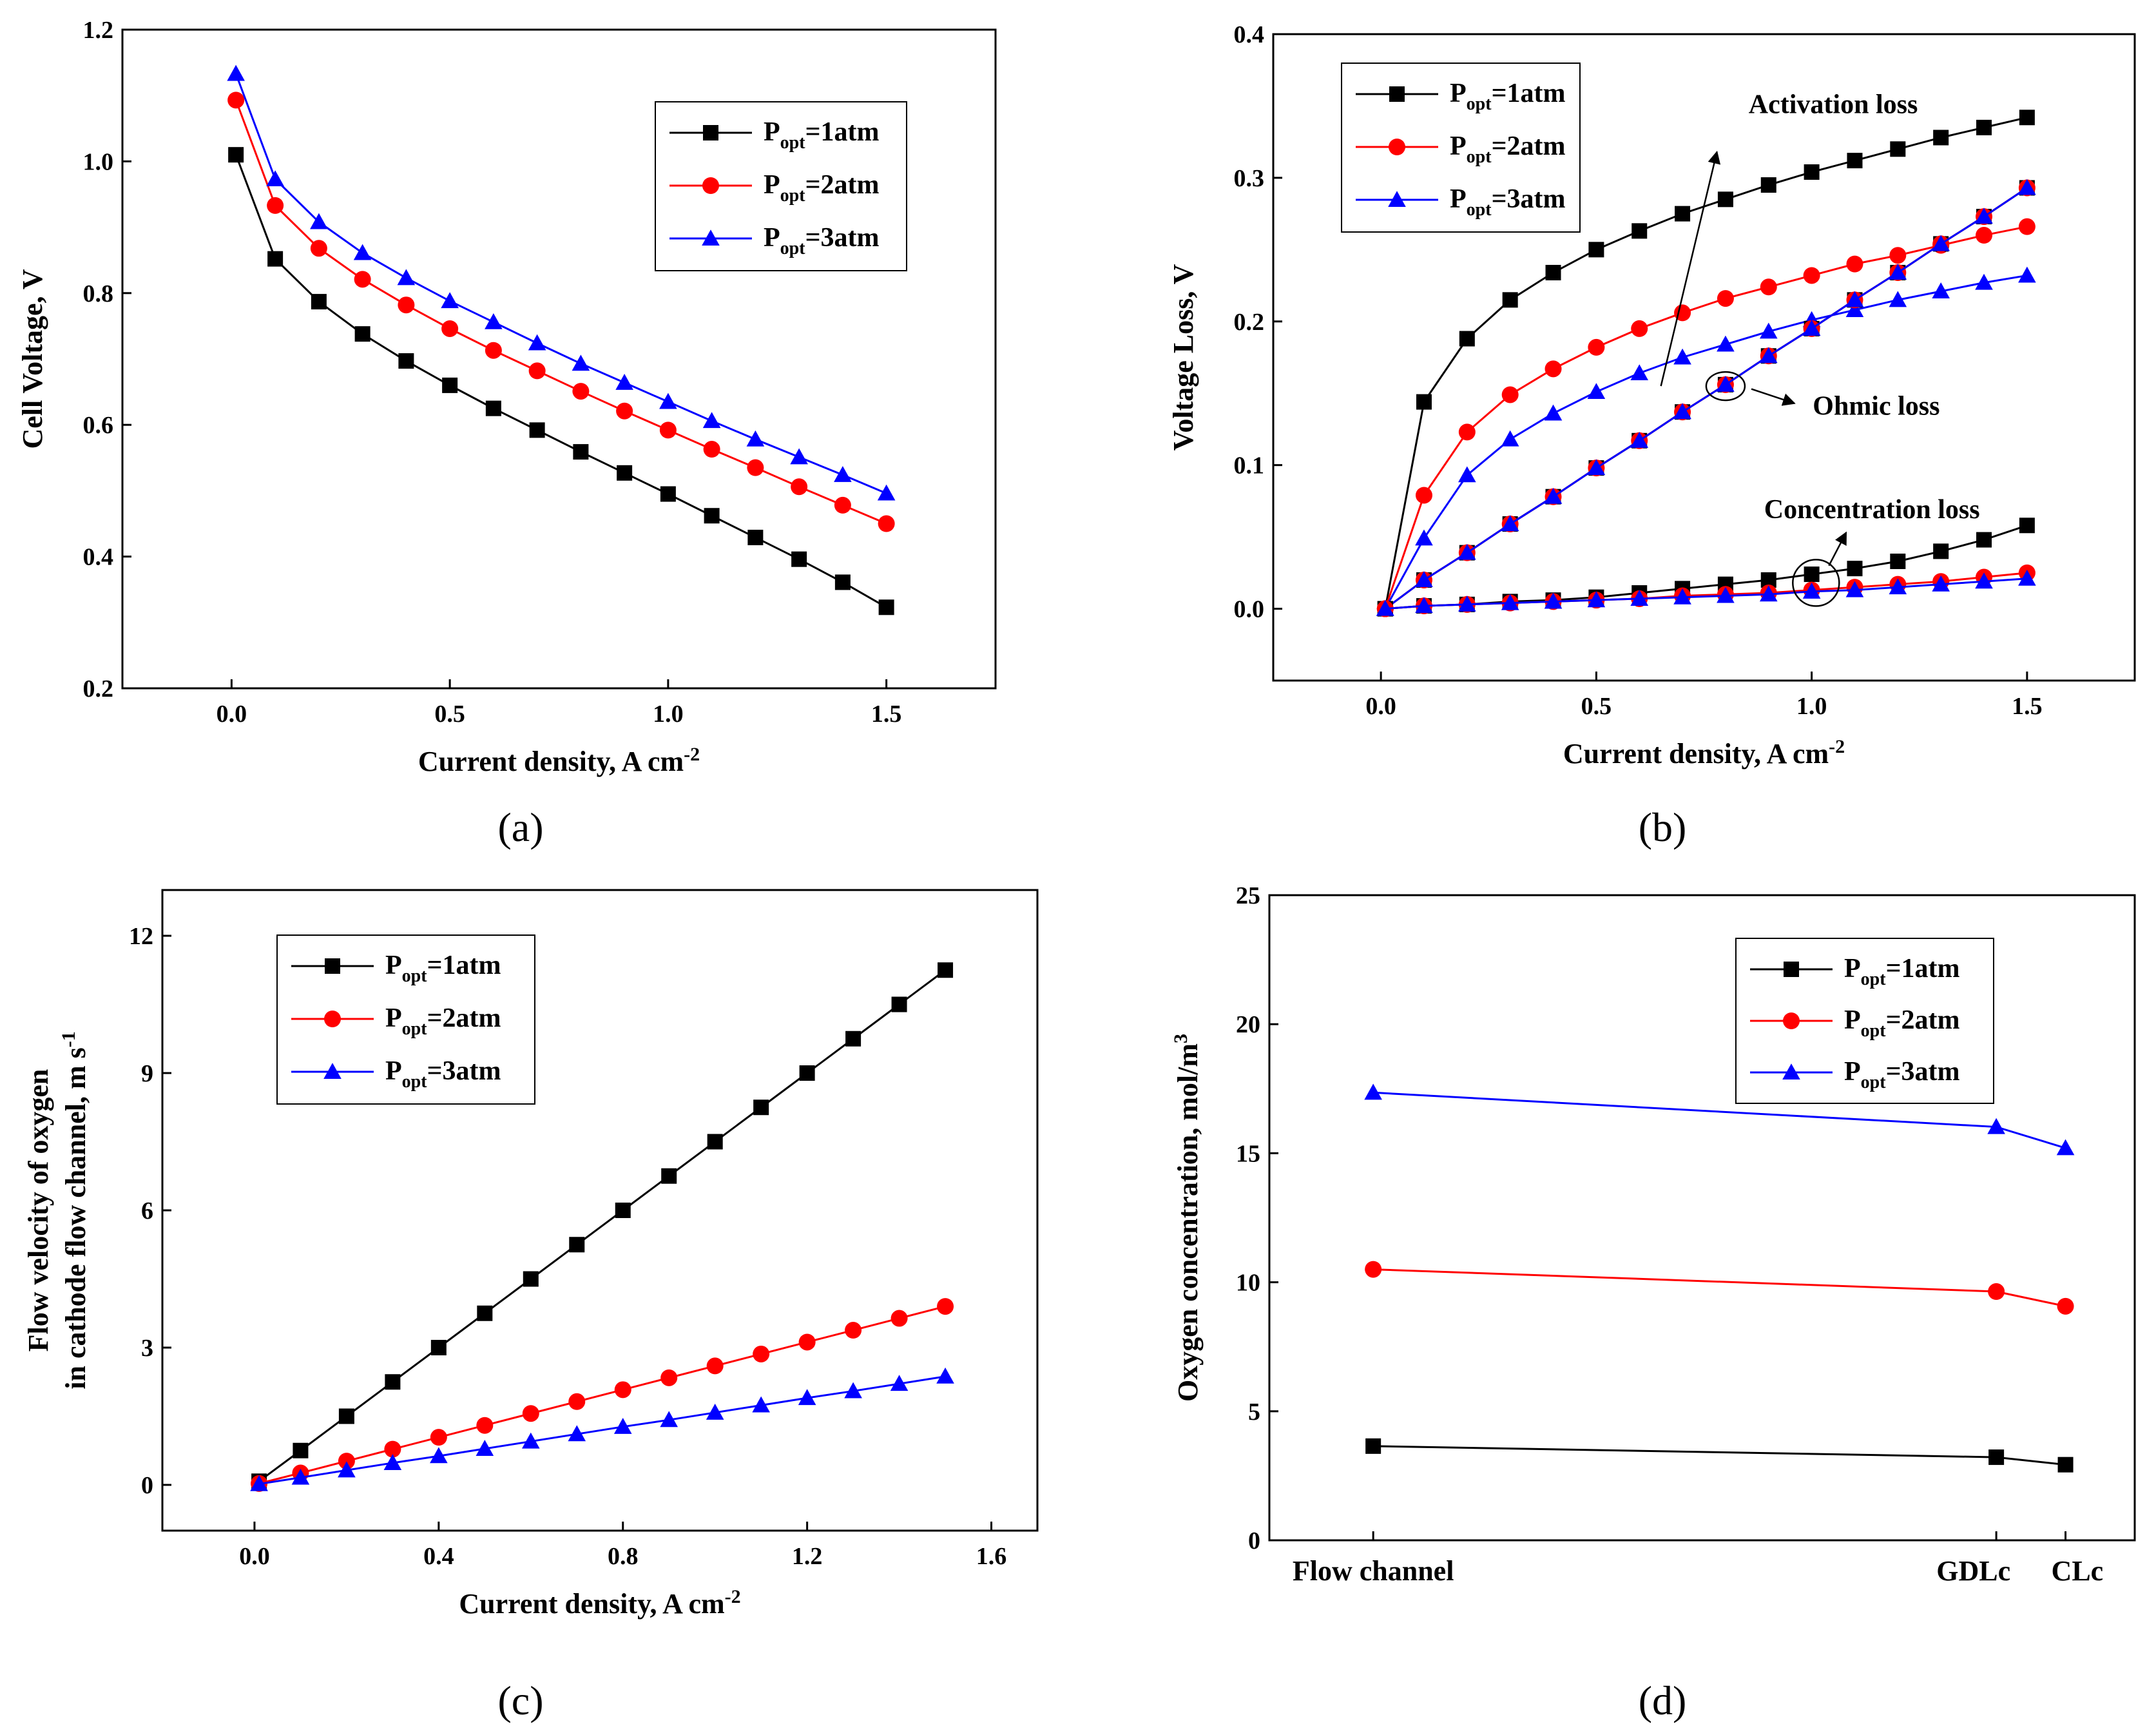 Image resolution: width=2156 pixels, height=1733 pixels. Describe the element at coordinates (98, 161) in the screenshot. I see `y-tick-label: 1.0` at that location.